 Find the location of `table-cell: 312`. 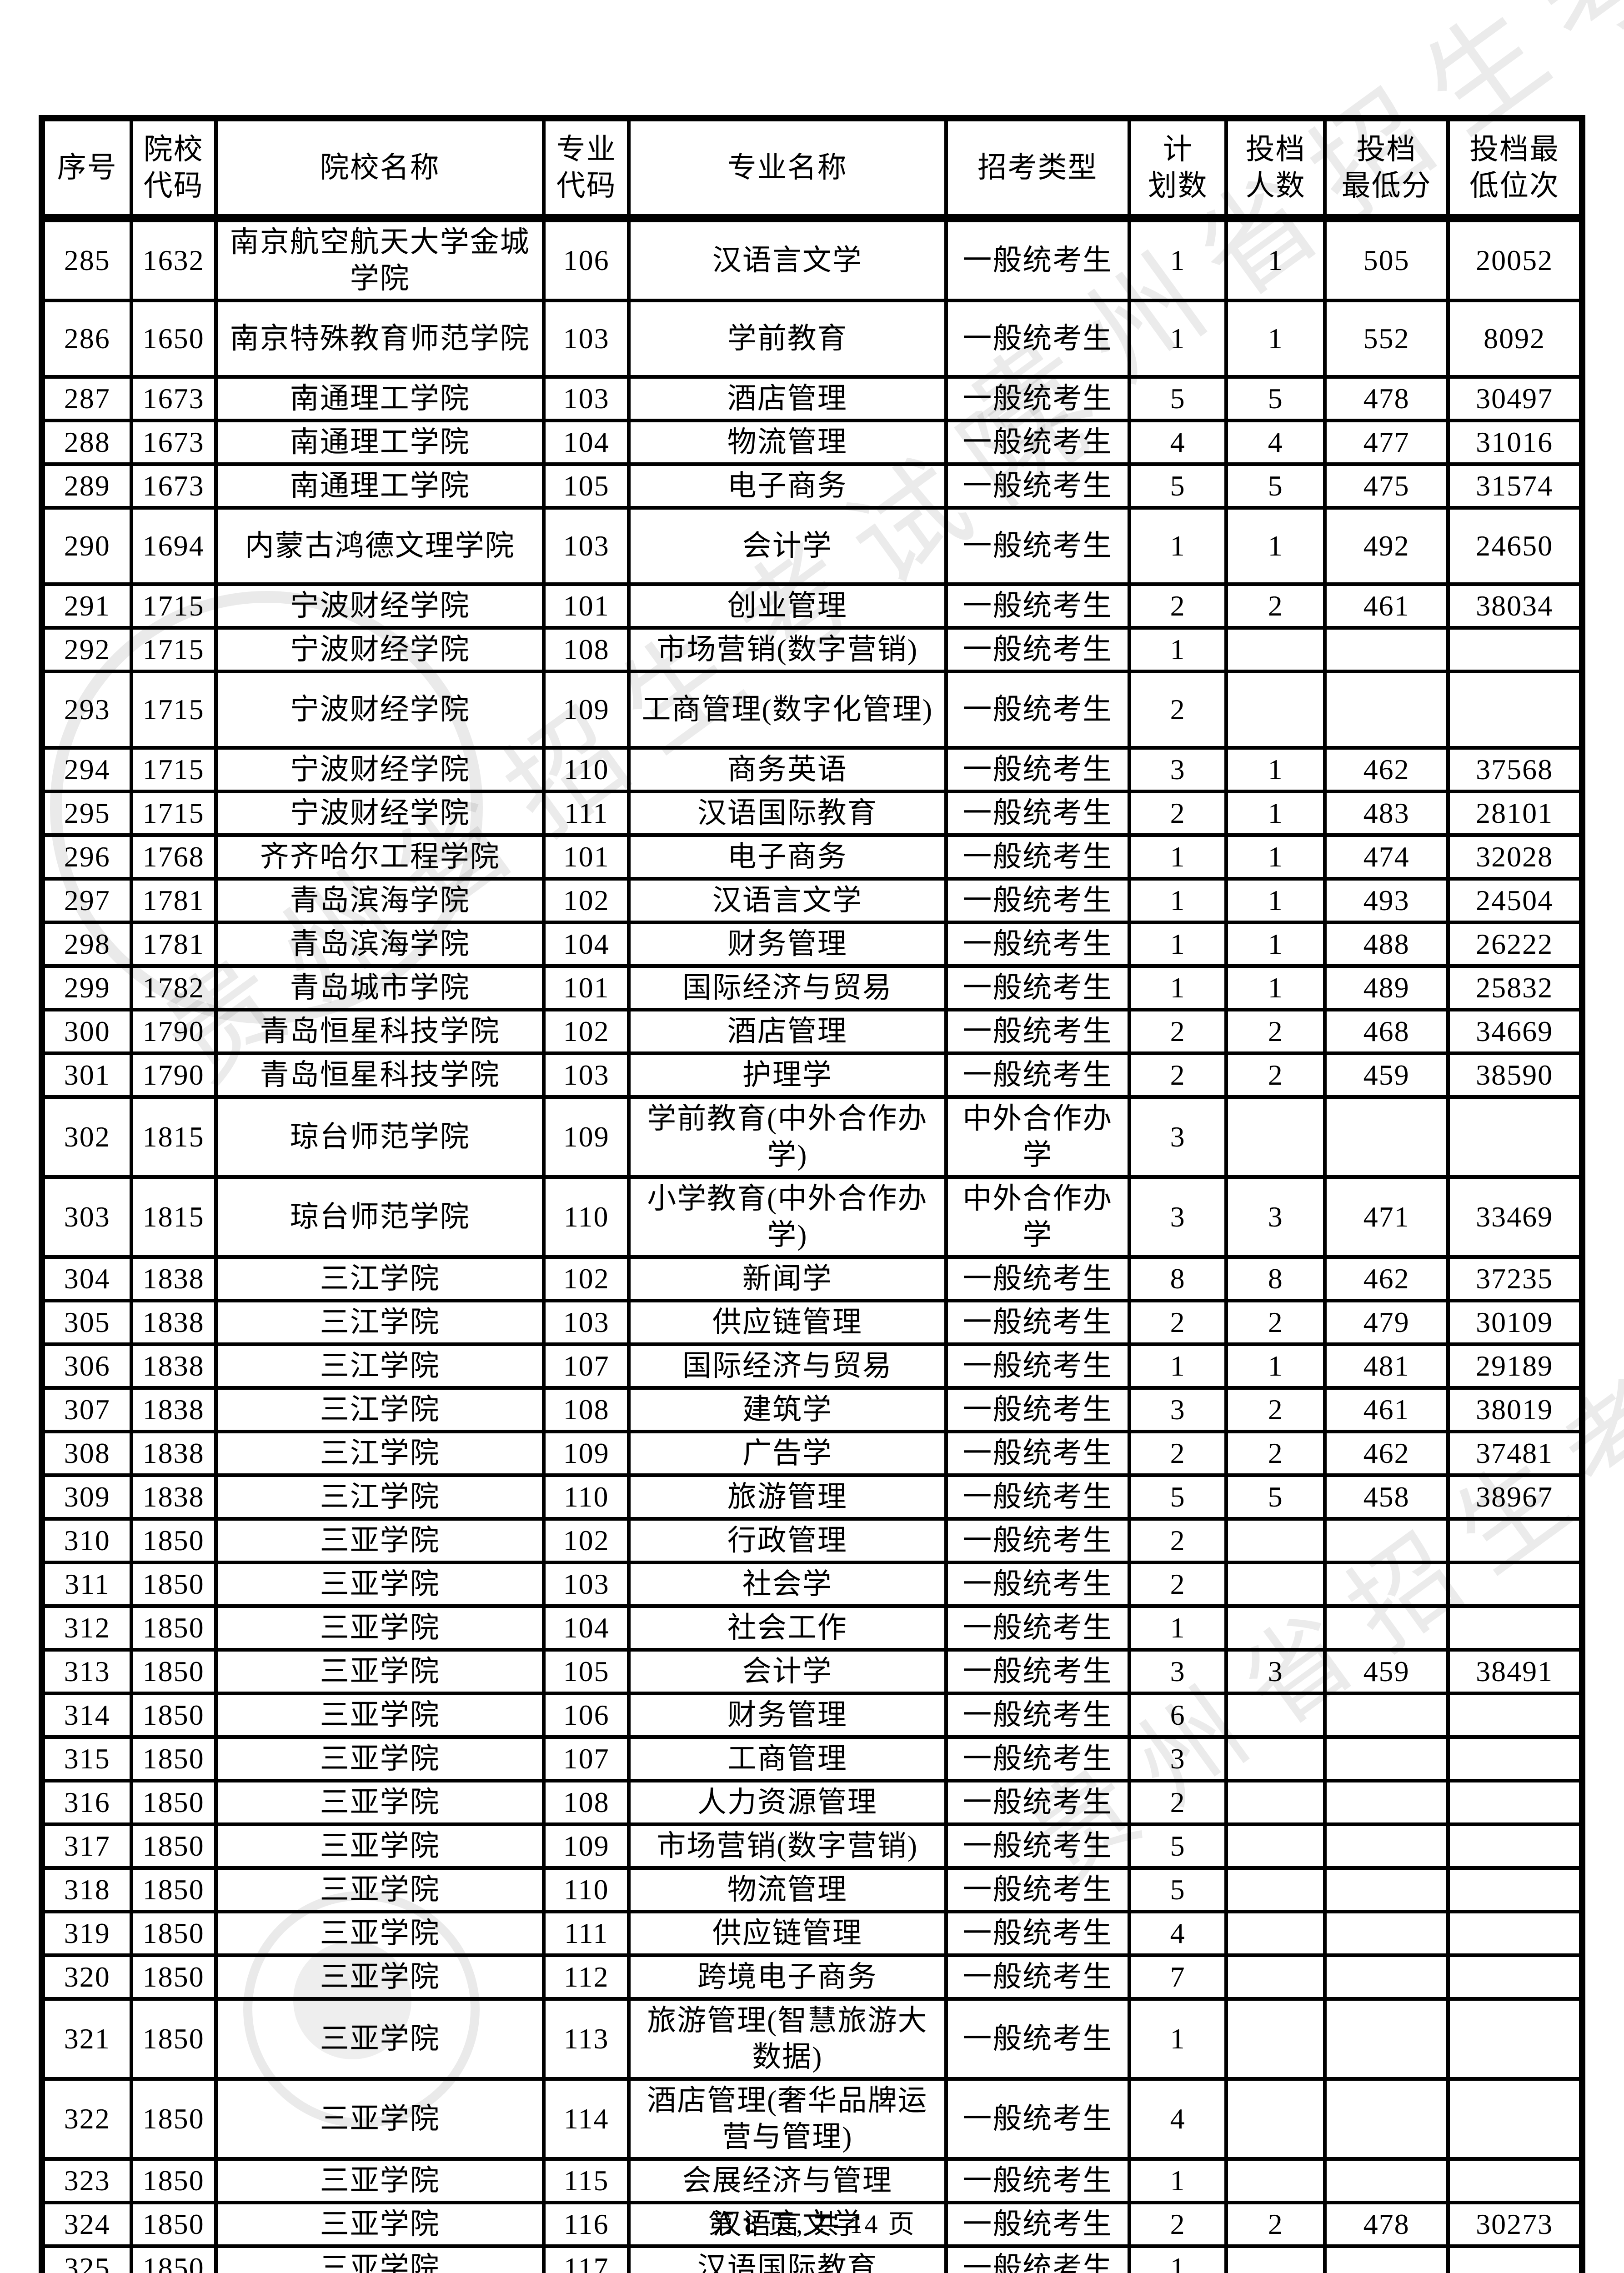

table-cell: 312 is located at coordinates (86, 1628).